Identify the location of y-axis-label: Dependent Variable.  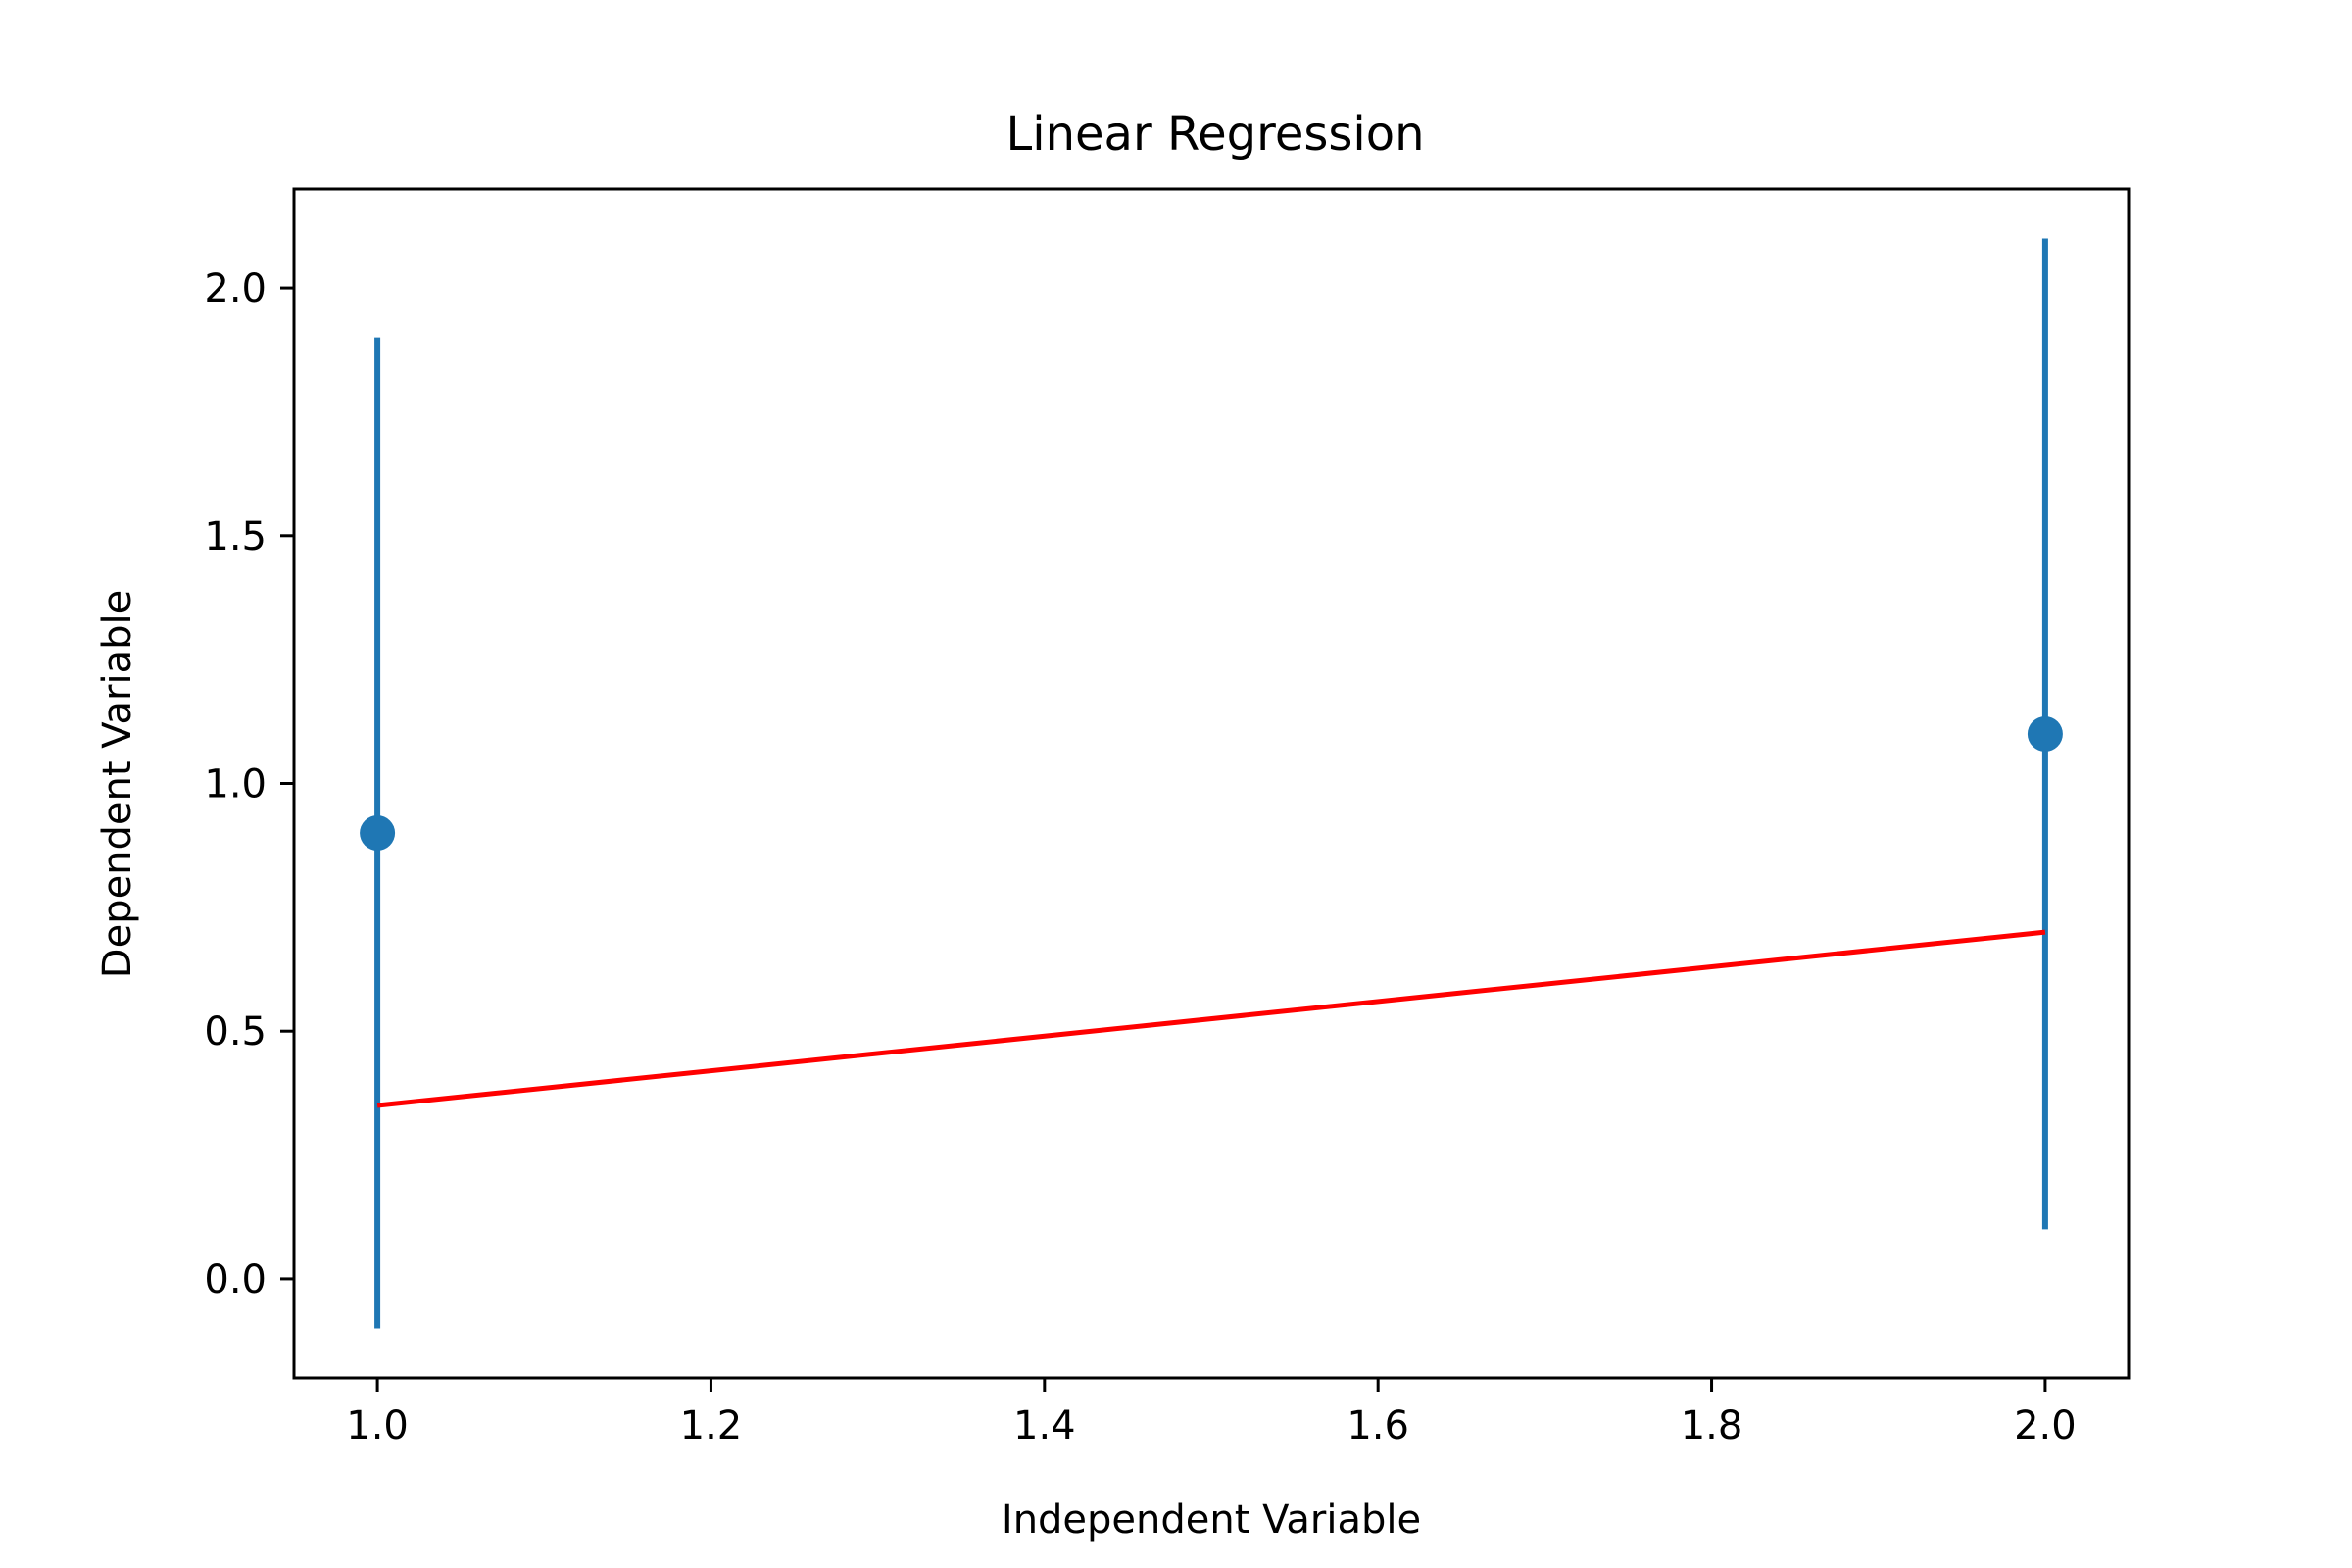
(117, 784).